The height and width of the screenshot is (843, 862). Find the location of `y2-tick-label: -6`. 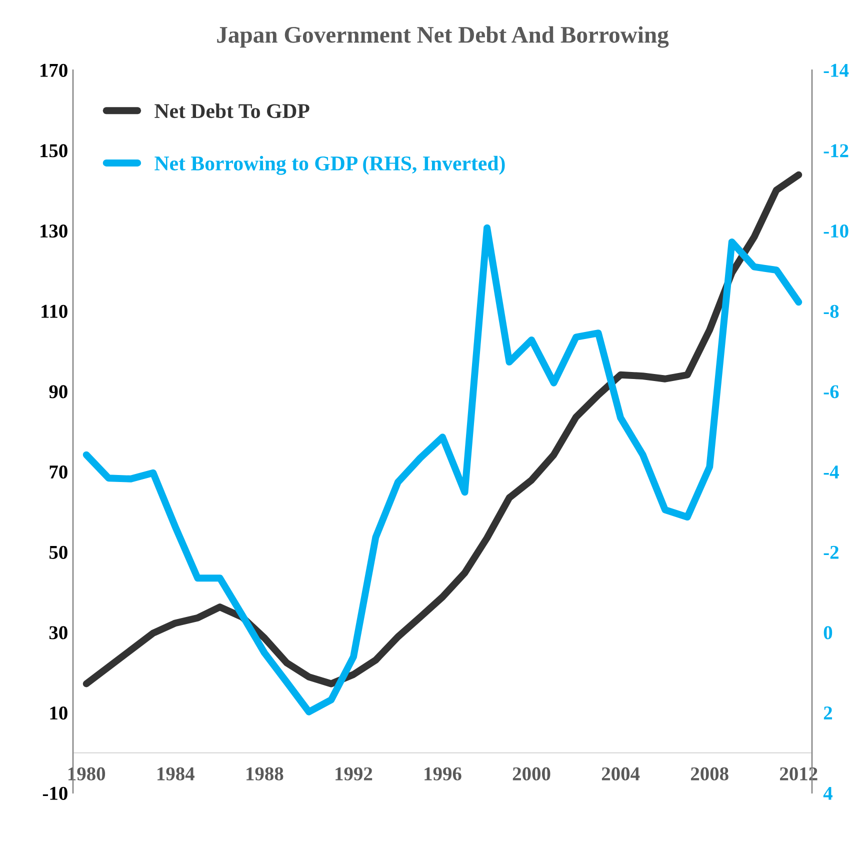

y2-tick-label: -6 is located at coordinates (831, 391).